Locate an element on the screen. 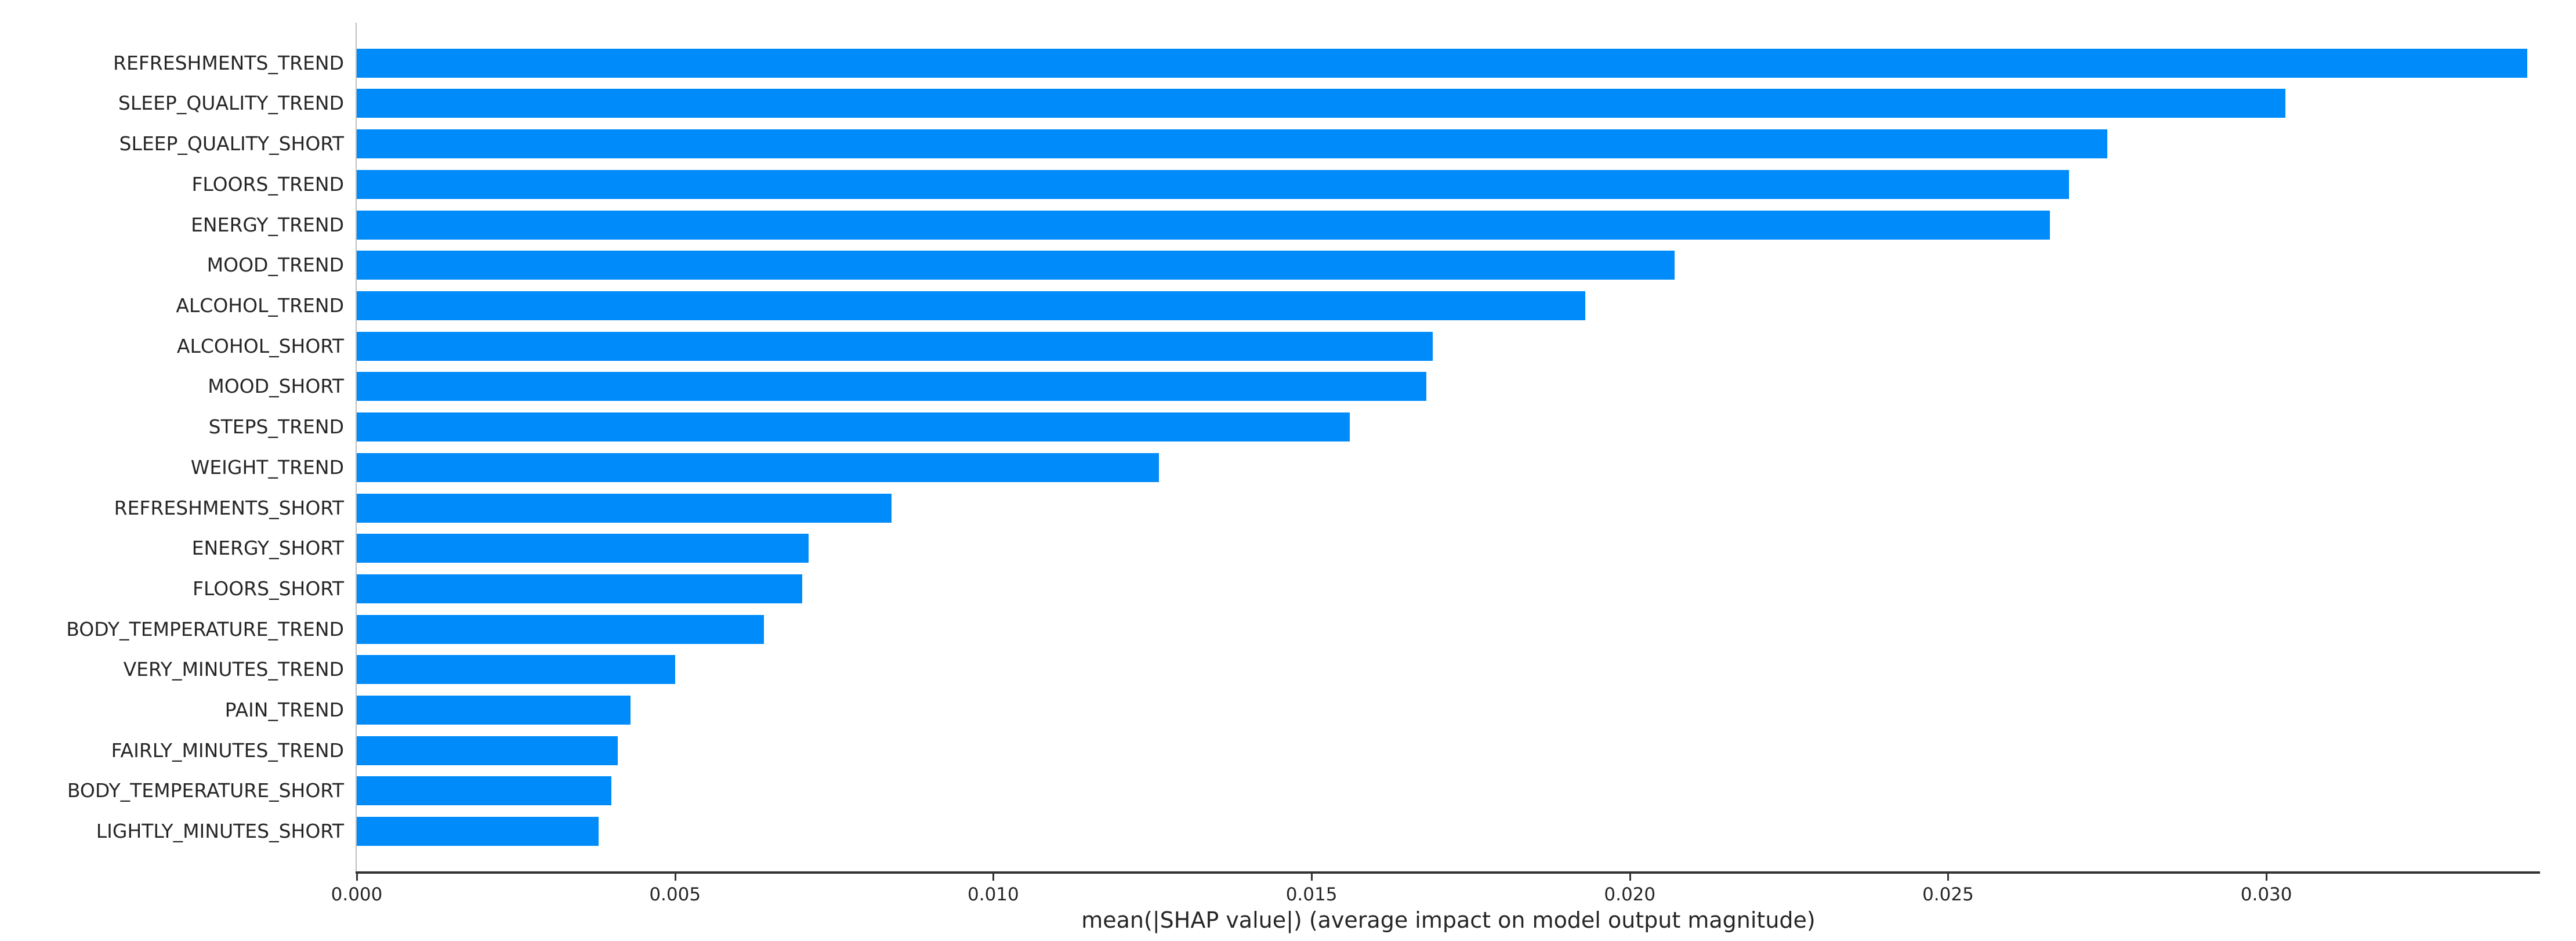 This screenshot has height=941, width=2576. x-tick-label: 0.005 is located at coordinates (675, 894).